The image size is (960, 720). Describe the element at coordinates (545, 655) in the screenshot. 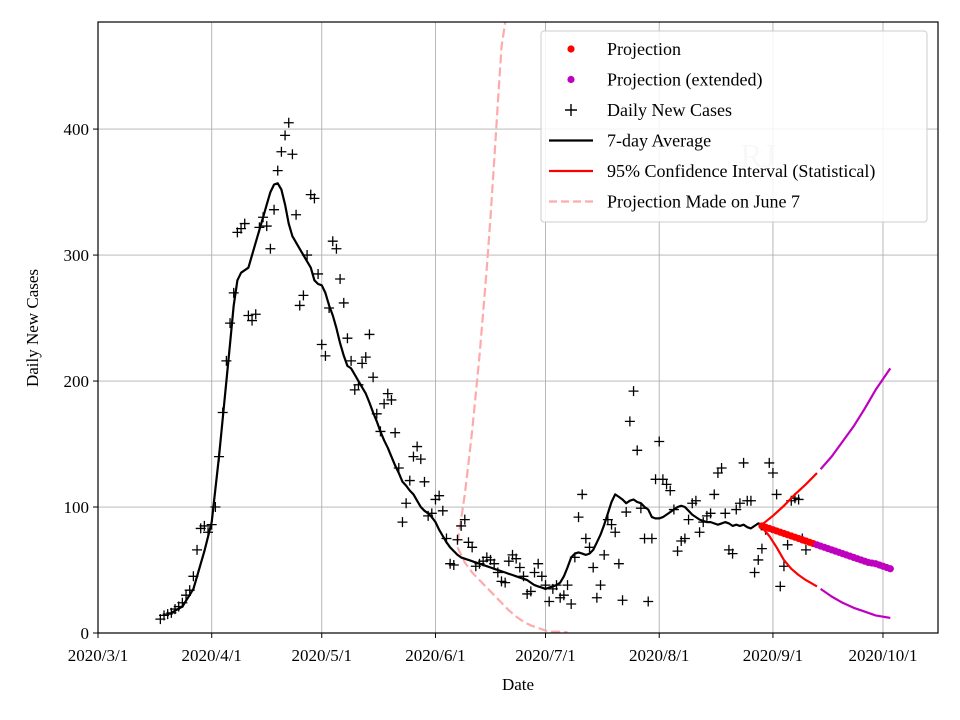

I see `x-tick-label: 2020/7/1` at that location.